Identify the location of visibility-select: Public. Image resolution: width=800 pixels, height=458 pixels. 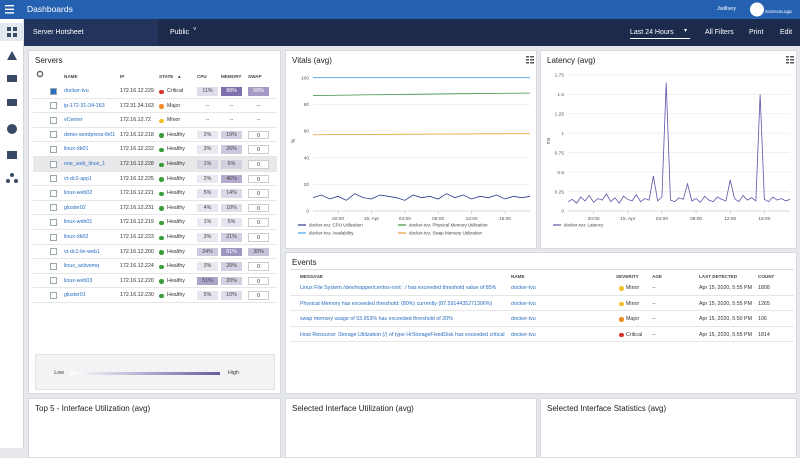
(180, 32).